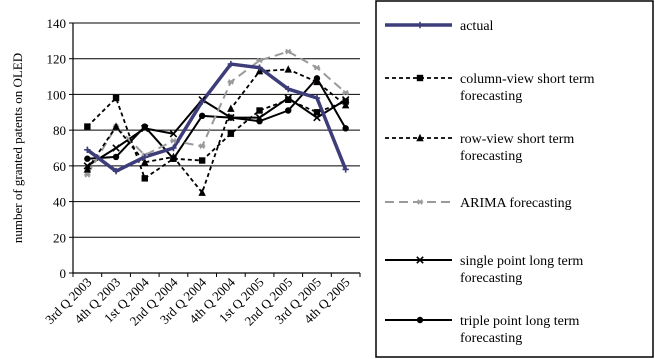 This screenshot has width=655, height=359. What do you see at coordinates (517, 139) in the screenshot?
I see `legend-label: row-view short term` at bounding box center [517, 139].